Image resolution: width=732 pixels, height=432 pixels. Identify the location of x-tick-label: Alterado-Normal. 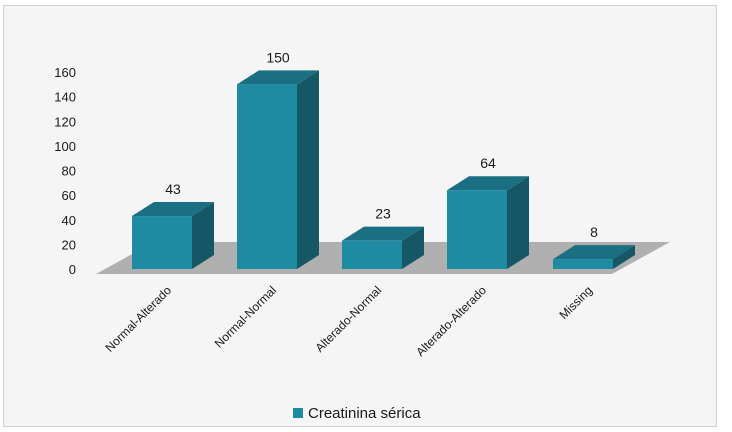
(348, 319).